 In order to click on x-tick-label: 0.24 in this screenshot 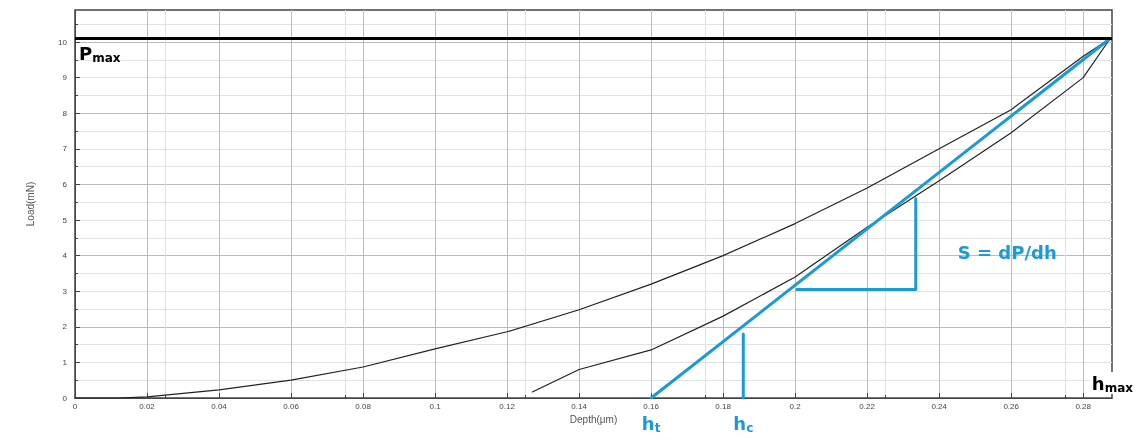, I will do `click(939, 406)`.